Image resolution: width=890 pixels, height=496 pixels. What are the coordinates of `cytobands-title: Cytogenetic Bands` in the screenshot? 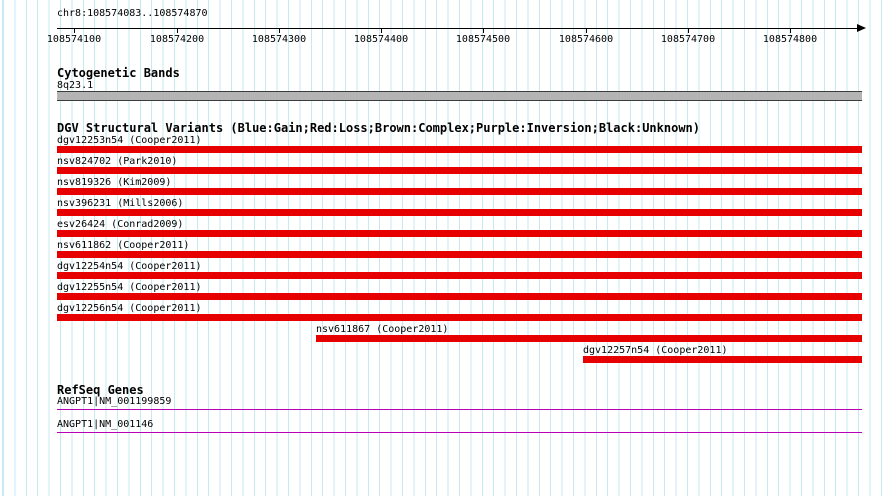 It's located at (118, 73).